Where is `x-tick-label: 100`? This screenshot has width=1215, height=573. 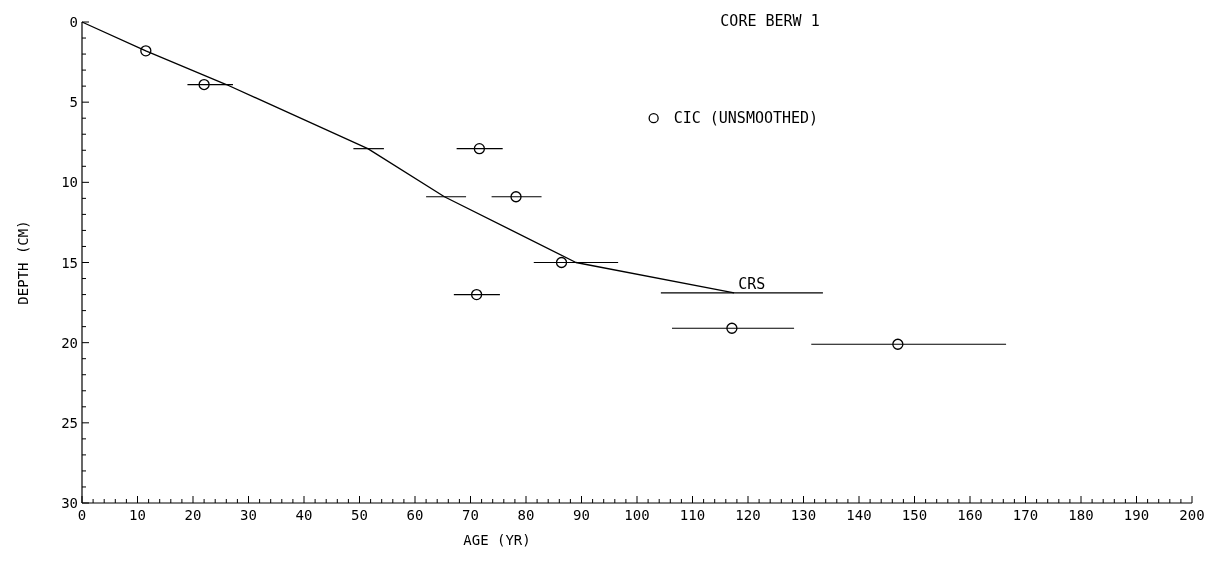 x-tick-label: 100 is located at coordinates (637, 515).